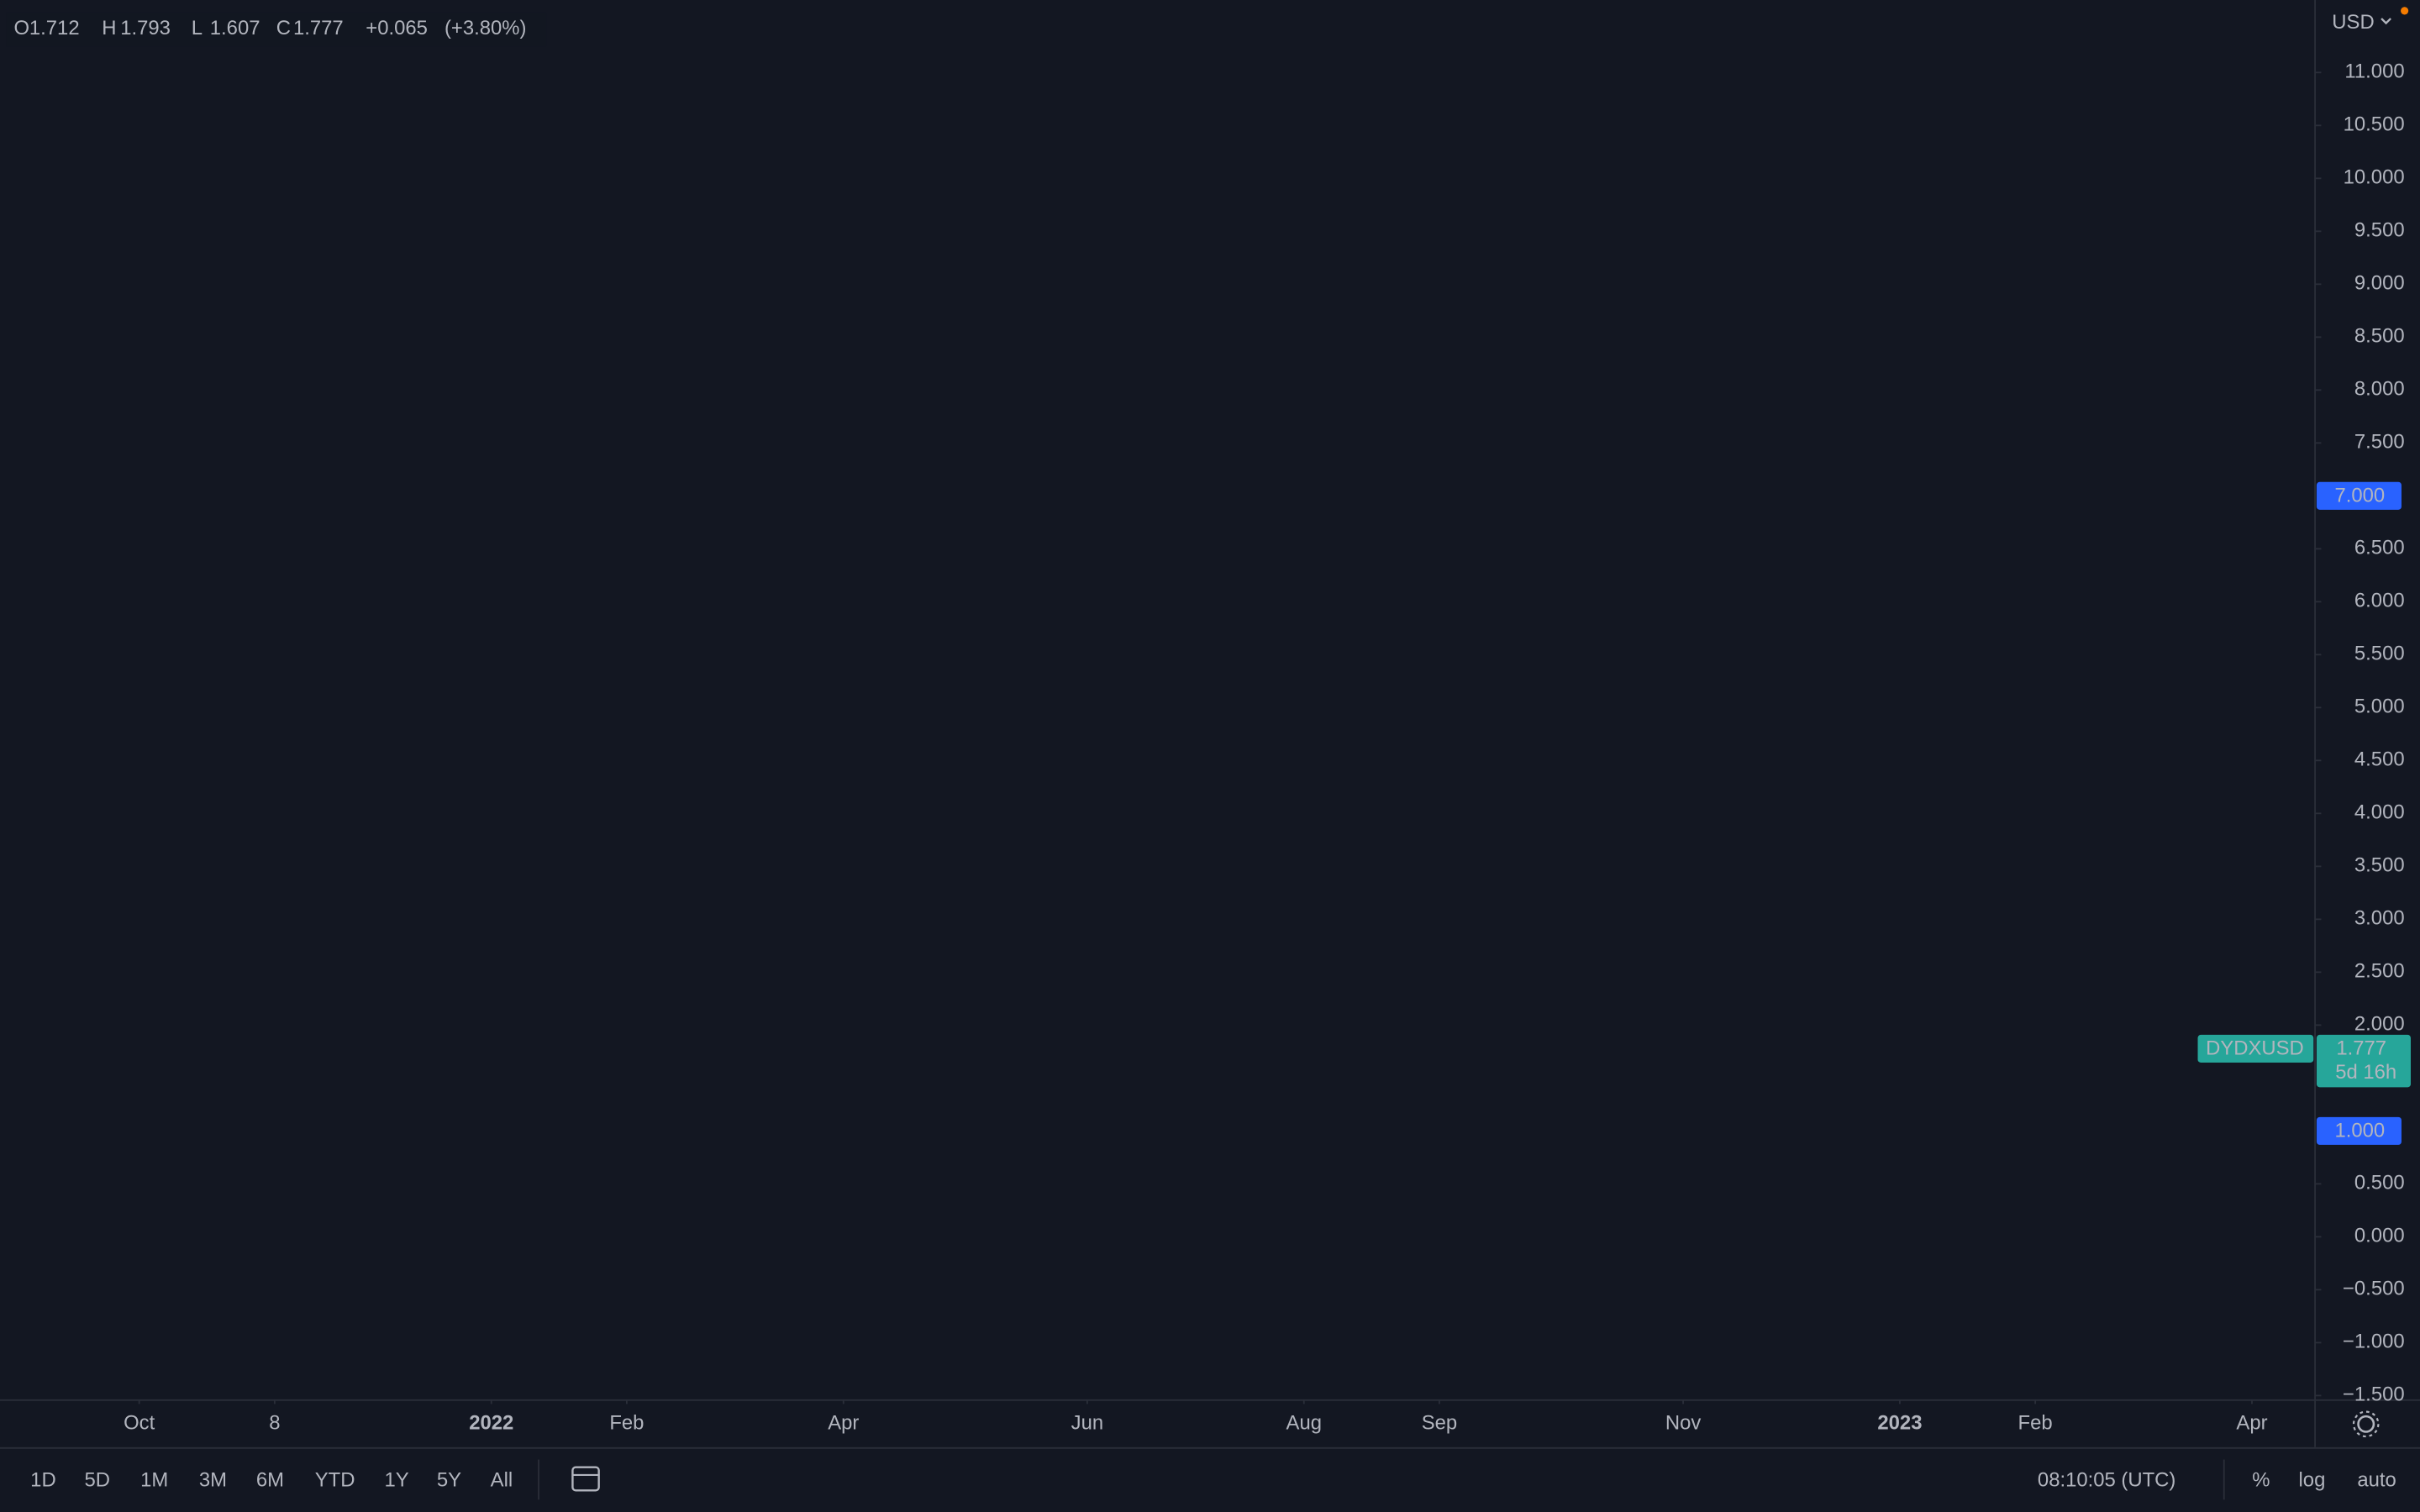  Describe the element at coordinates (1304, 1423) in the screenshot. I see `x-tick-label: Aug` at that location.